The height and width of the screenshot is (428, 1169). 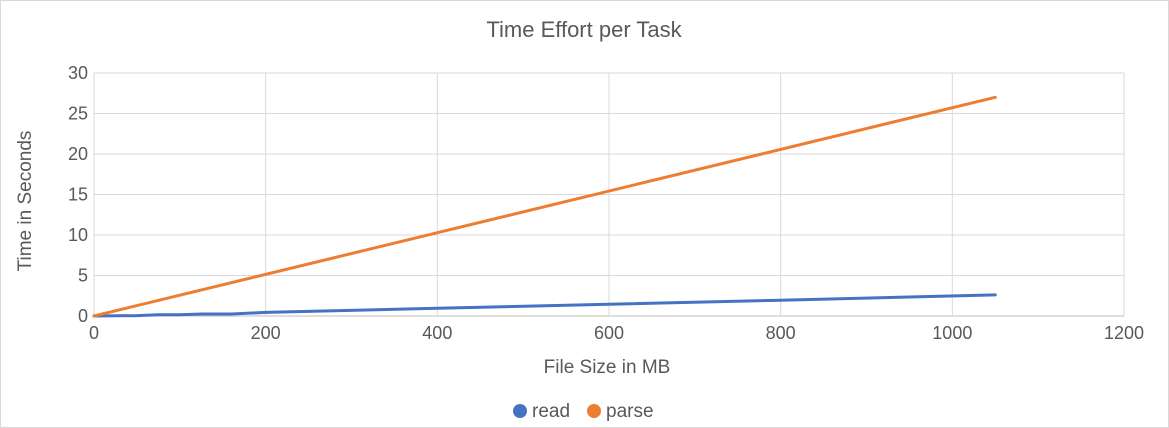 What do you see at coordinates (607, 367) in the screenshot?
I see `x-axis-title: File Size in MB` at bounding box center [607, 367].